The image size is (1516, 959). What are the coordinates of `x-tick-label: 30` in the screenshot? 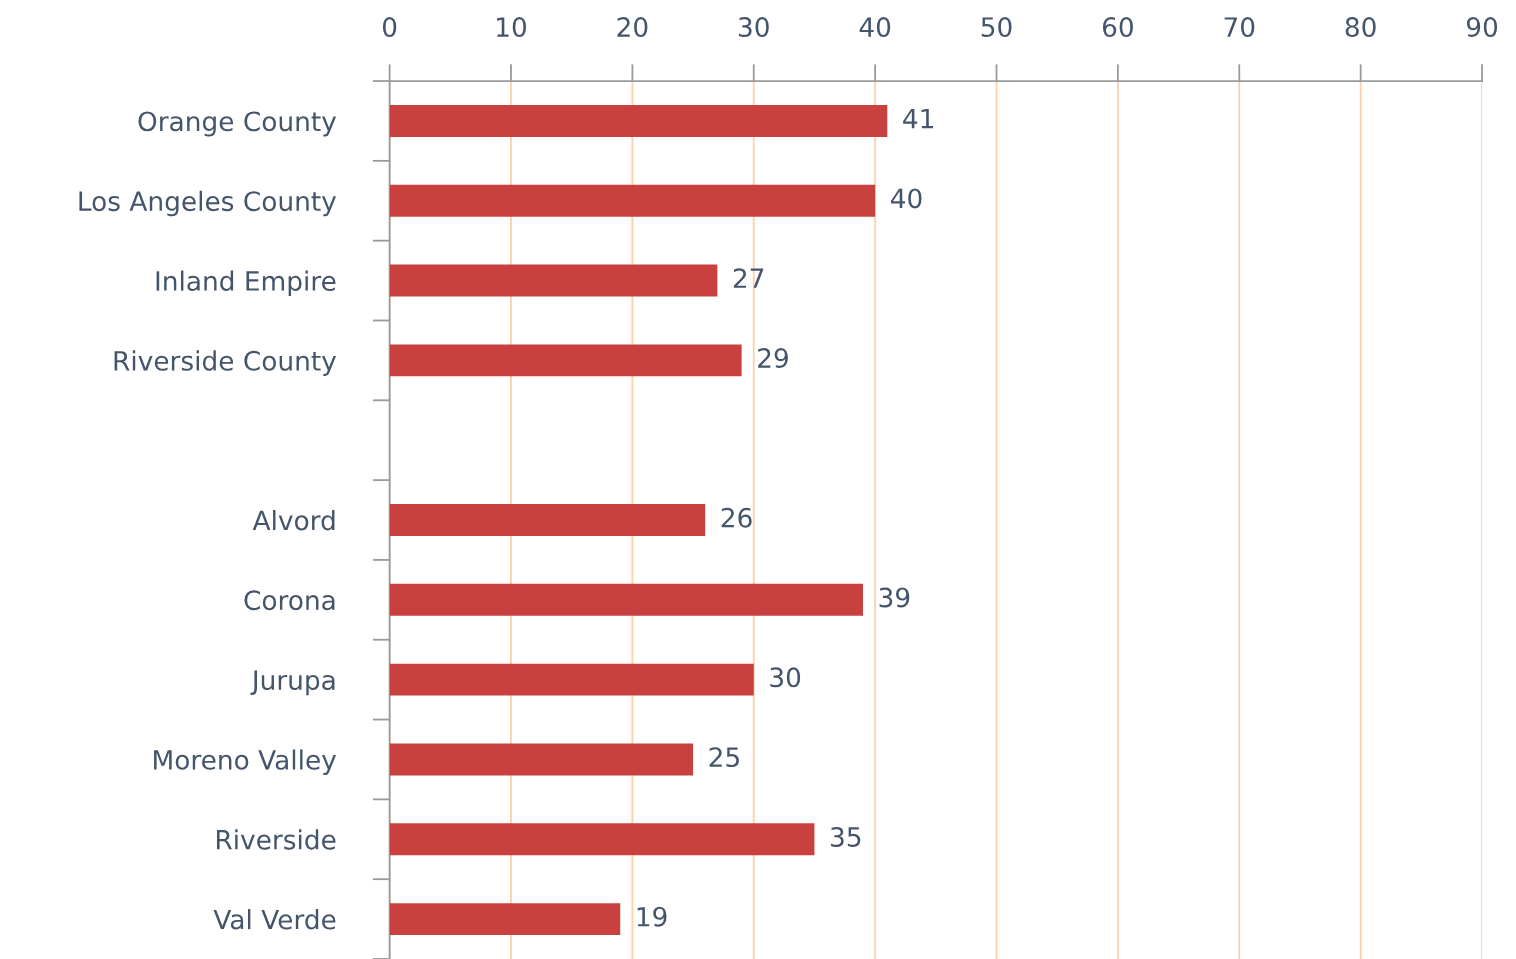 It's located at (753, 27).